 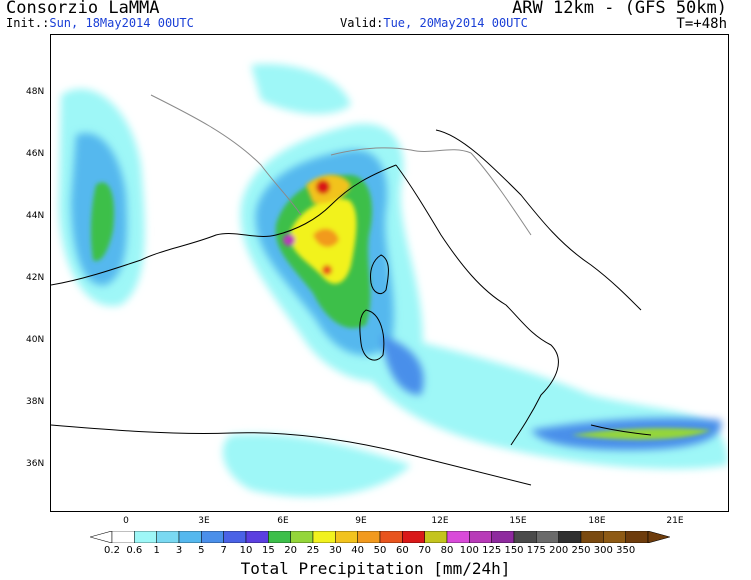 I want to click on colorbar-label: 100, so click(x=469, y=550).